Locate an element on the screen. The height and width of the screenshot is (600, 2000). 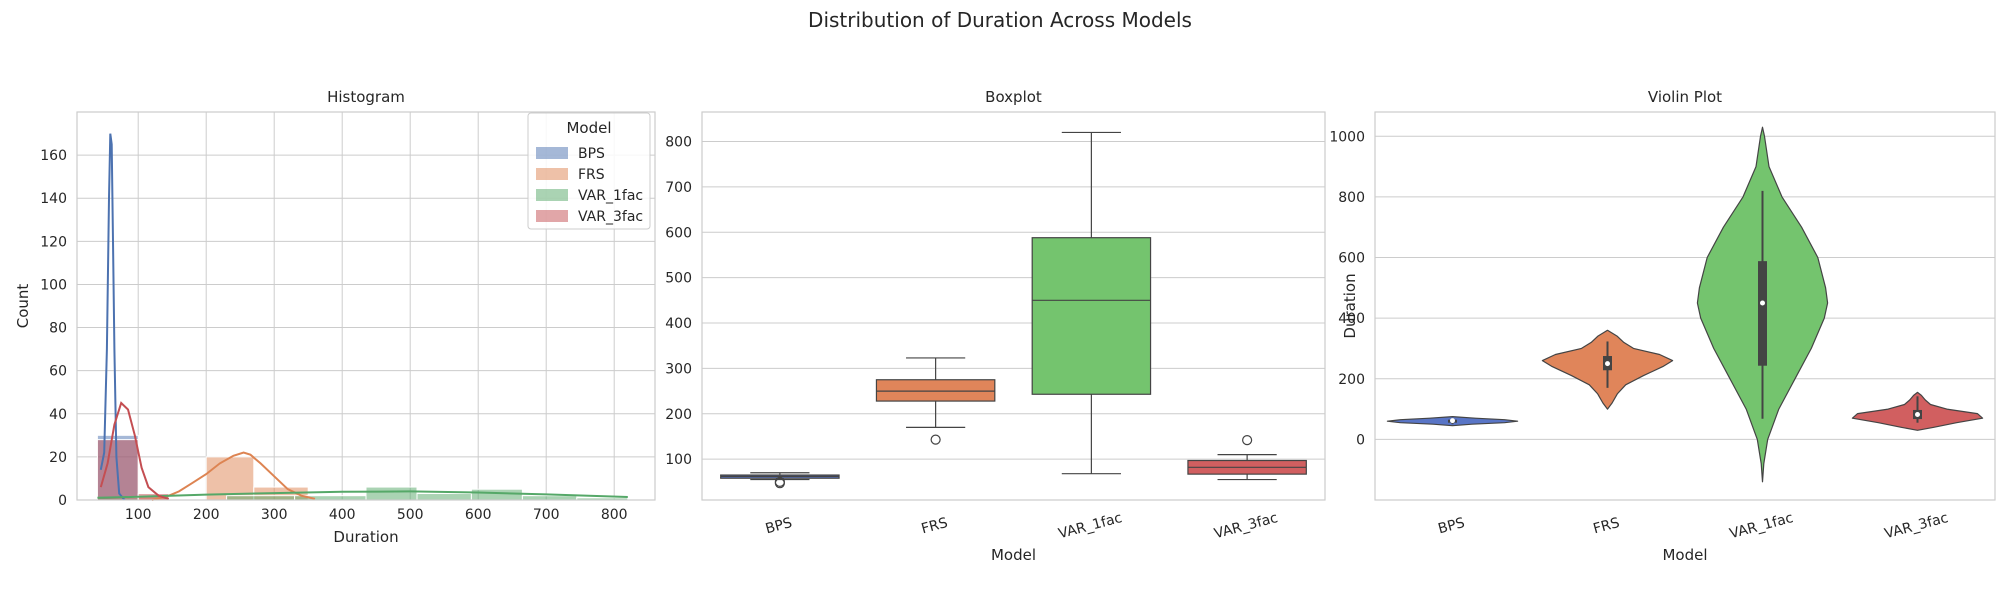
histogram-title: Histogram is located at coordinates (366, 97).